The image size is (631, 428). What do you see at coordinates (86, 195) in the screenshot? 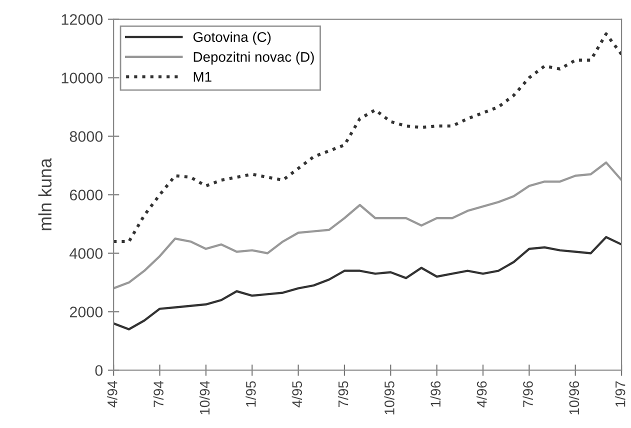
I see `y-tick-label: 6000` at bounding box center [86, 195].